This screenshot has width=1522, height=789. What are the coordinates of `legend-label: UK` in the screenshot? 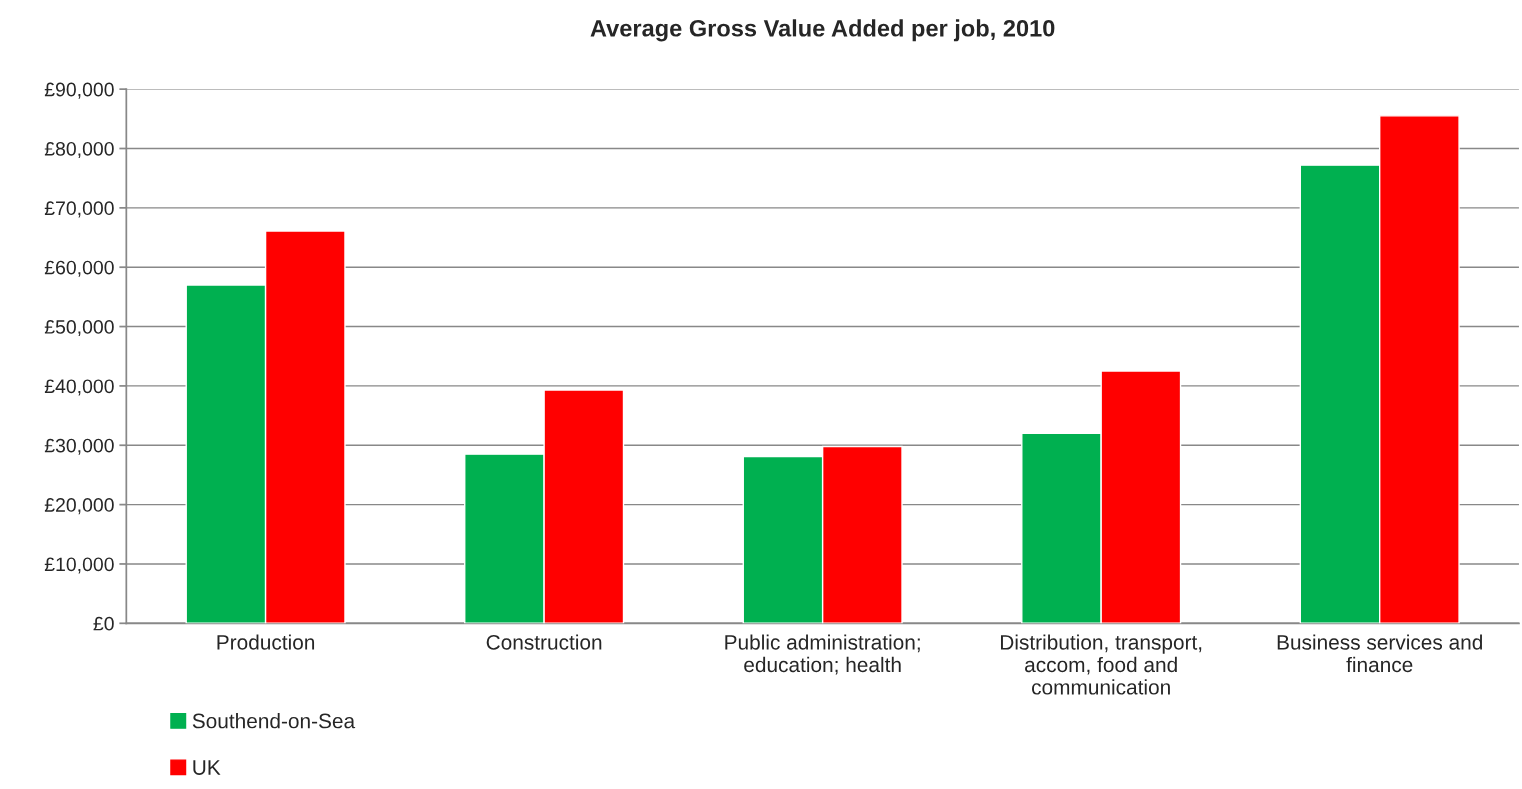 It's located at (207, 767).